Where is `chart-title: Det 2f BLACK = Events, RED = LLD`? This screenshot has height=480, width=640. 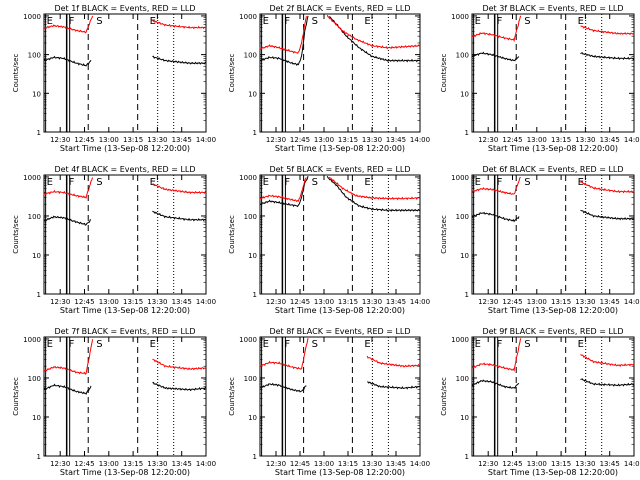 chart-title: Det 2f BLACK = Events, RED = LLD is located at coordinates (339, 8).